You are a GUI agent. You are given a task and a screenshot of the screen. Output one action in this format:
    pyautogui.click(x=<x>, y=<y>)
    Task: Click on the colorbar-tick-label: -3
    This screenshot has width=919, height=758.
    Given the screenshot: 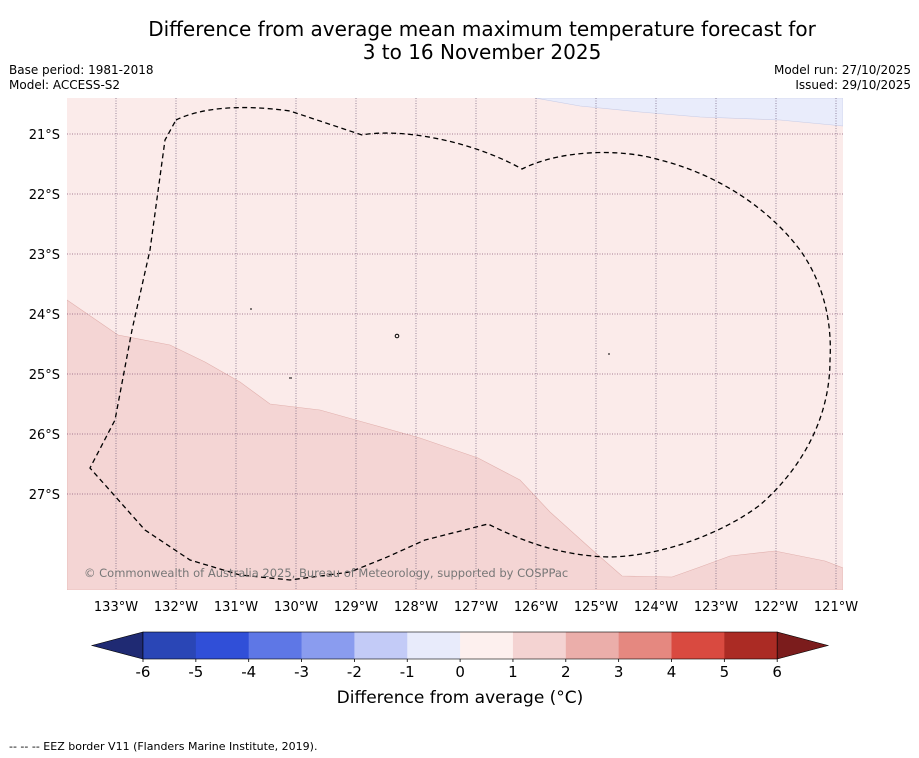 What is the action you would take?
    pyautogui.click(x=301, y=672)
    